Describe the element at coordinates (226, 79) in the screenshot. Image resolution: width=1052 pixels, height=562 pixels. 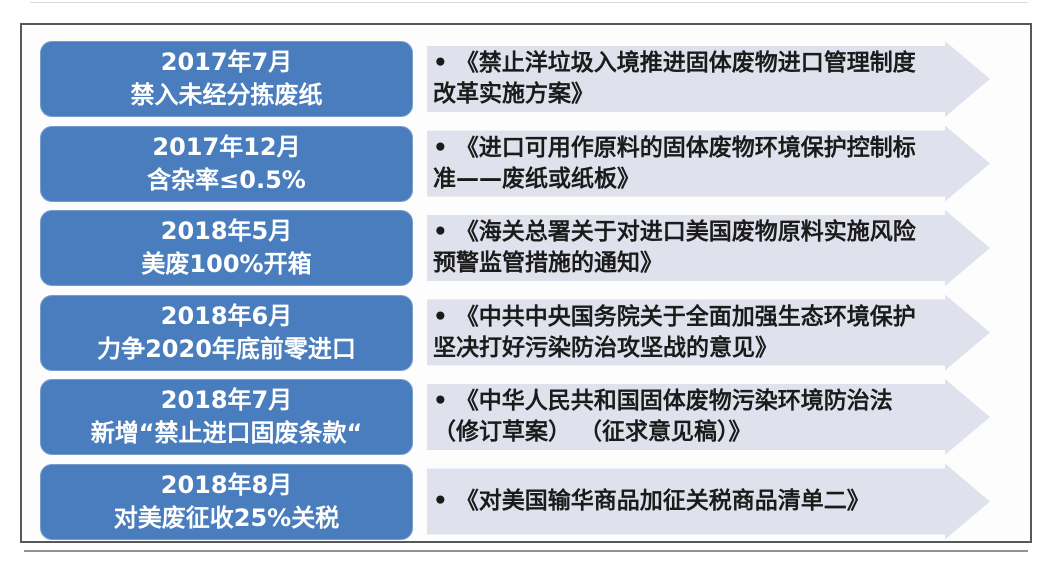
I see `milestone-box: 2017年7月 禁入未经分拣废纸` at that location.